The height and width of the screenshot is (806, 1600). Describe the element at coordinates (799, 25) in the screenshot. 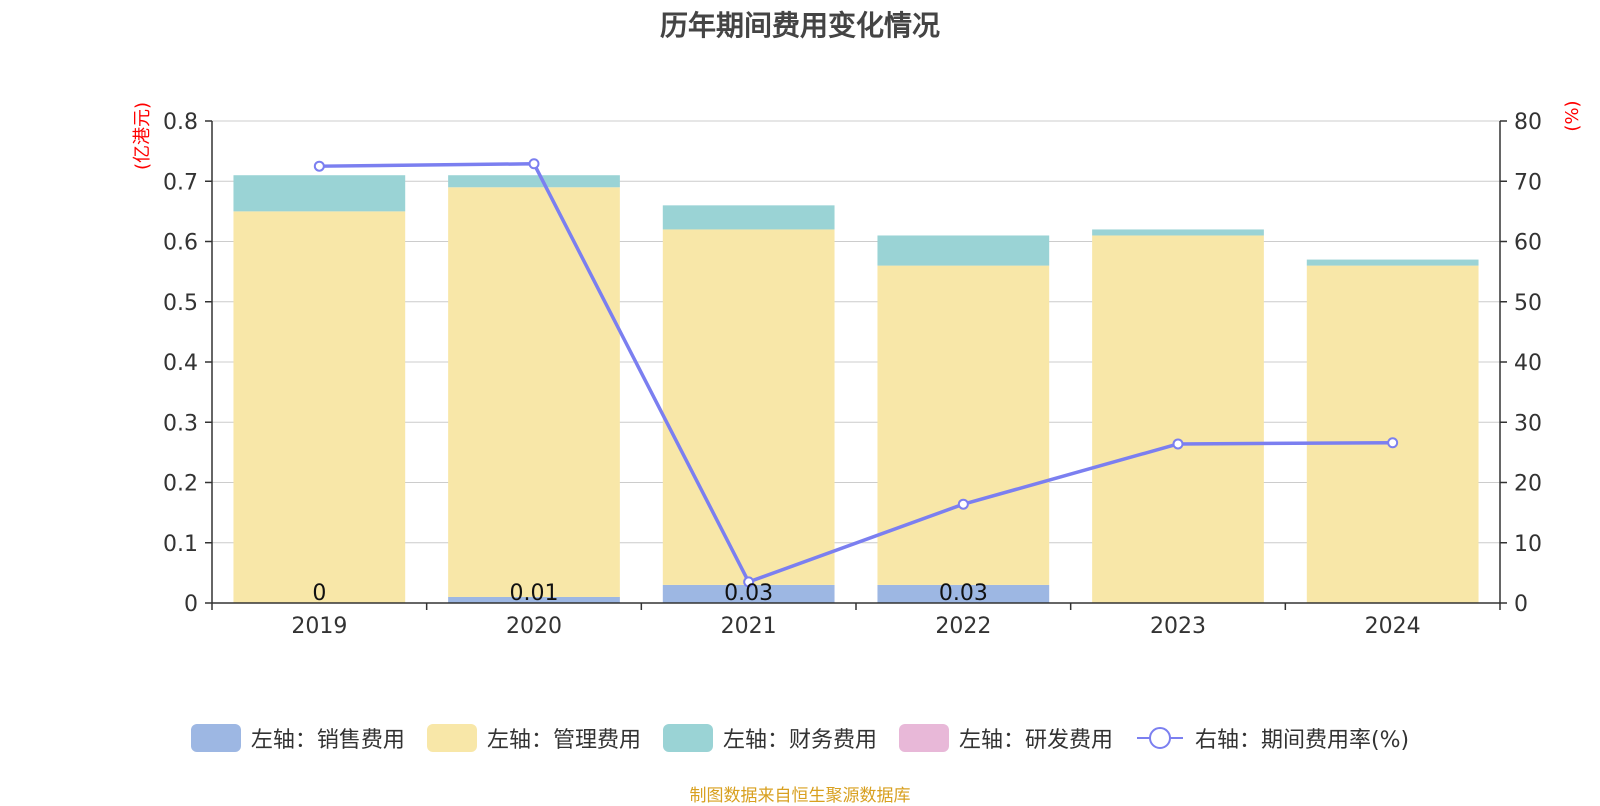

I see `chart-title: 历年期间费用变化情况` at that location.